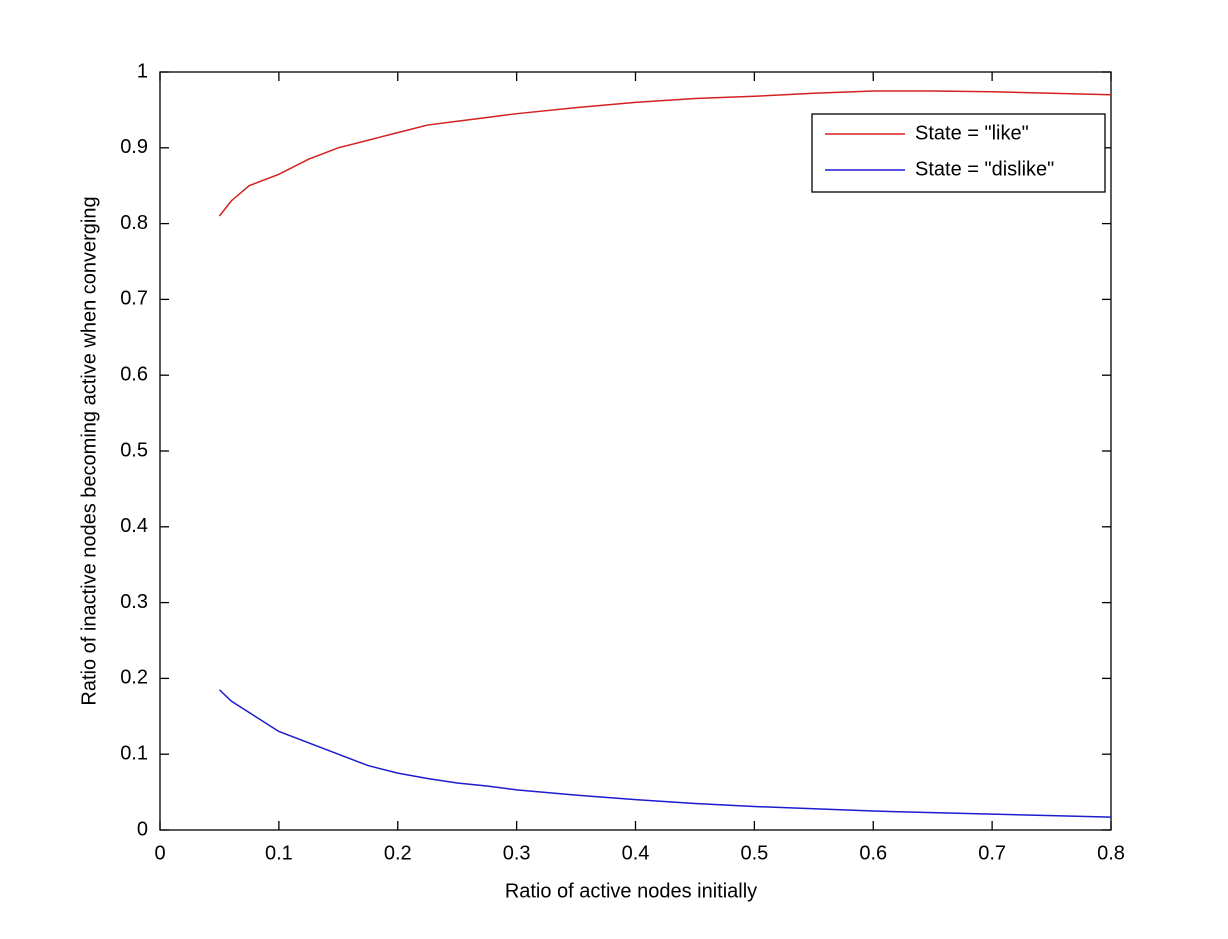 The height and width of the screenshot is (939, 1228). Describe the element at coordinates (134, 753) in the screenshot. I see `y-tick-label: 0.1` at that location.